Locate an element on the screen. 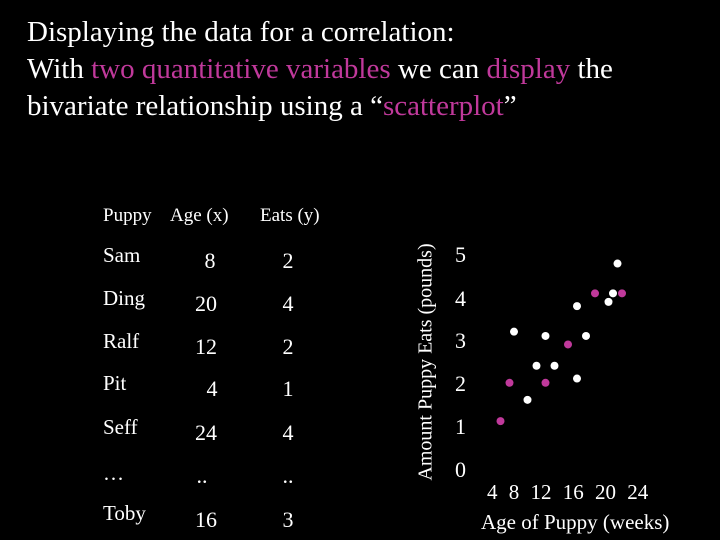  row-age: 20 is located at coordinates (206, 303).